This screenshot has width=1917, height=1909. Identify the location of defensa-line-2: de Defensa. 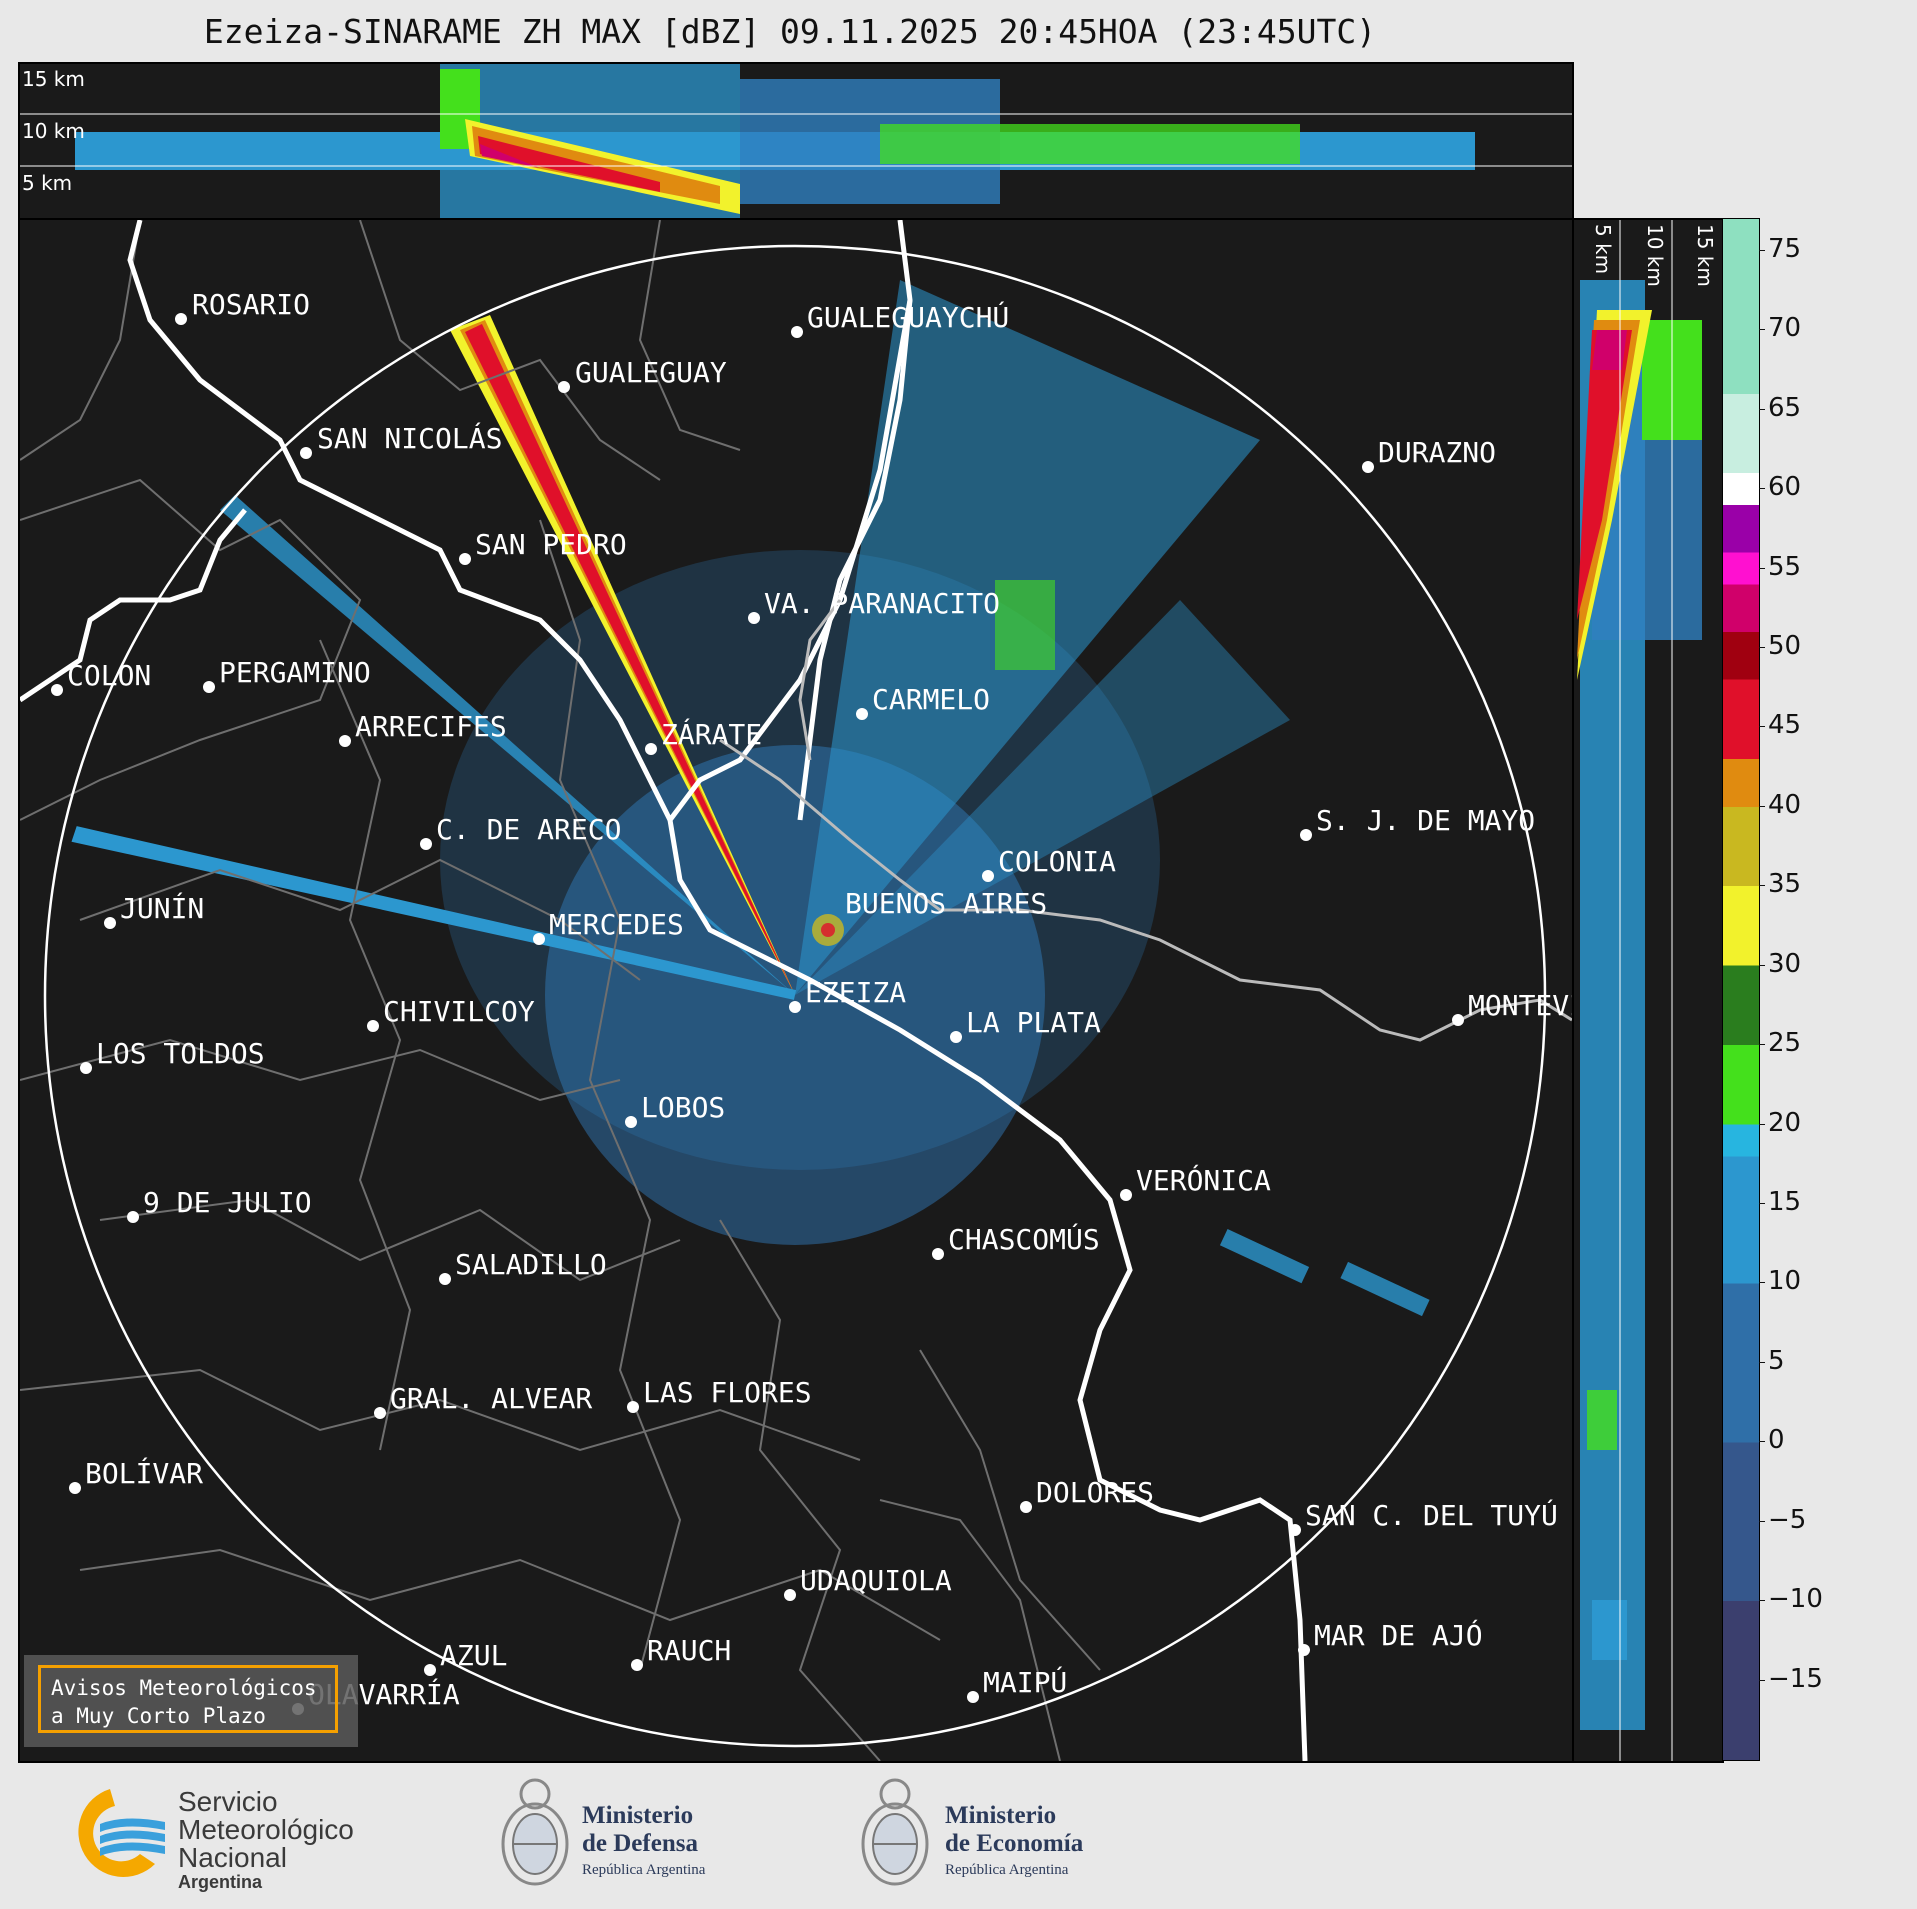
(640, 1843).